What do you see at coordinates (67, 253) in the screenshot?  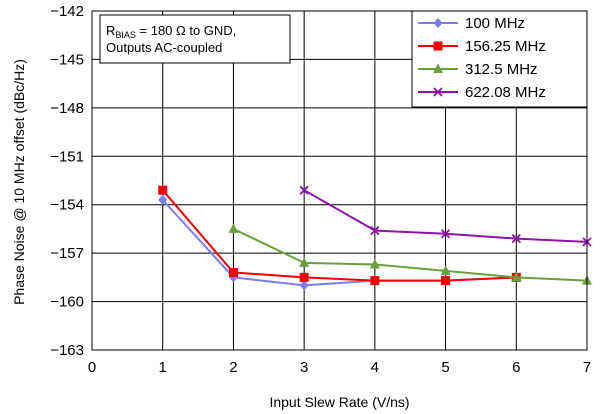 I see `y-tick-label: −157` at bounding box center [67, 253].